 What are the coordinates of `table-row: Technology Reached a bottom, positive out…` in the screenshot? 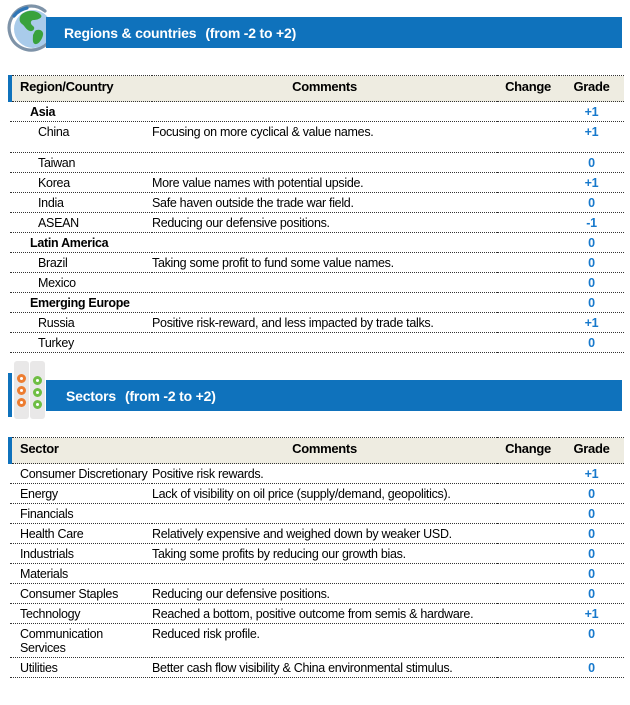 It's located at (317, 614).